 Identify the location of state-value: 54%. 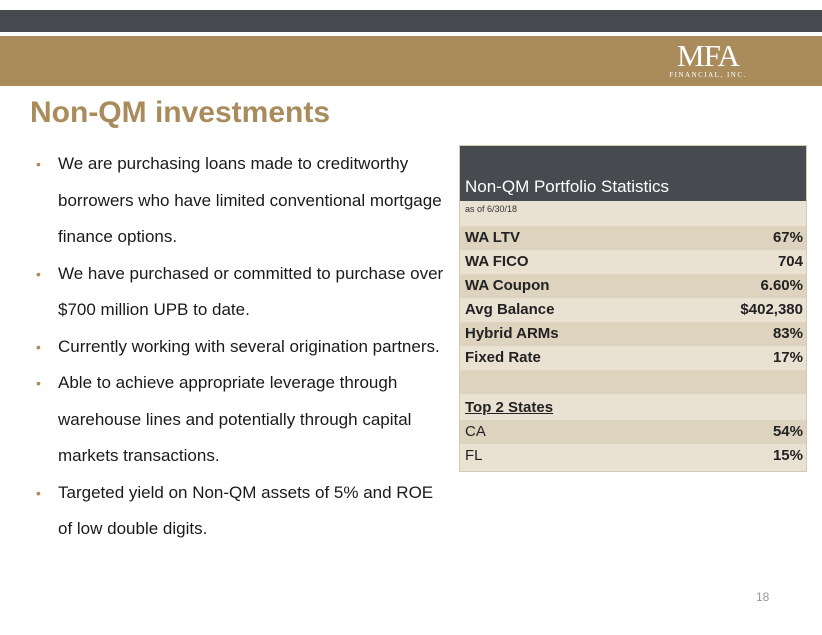
(787, 431).